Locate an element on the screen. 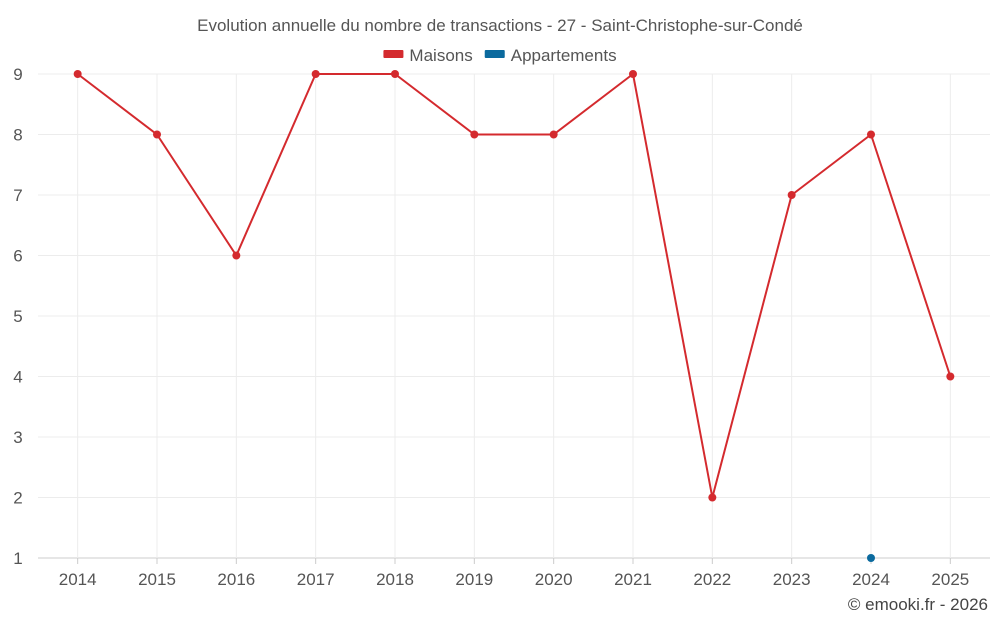  x-tick-label: 2016 is located at coordinates (236, 579).